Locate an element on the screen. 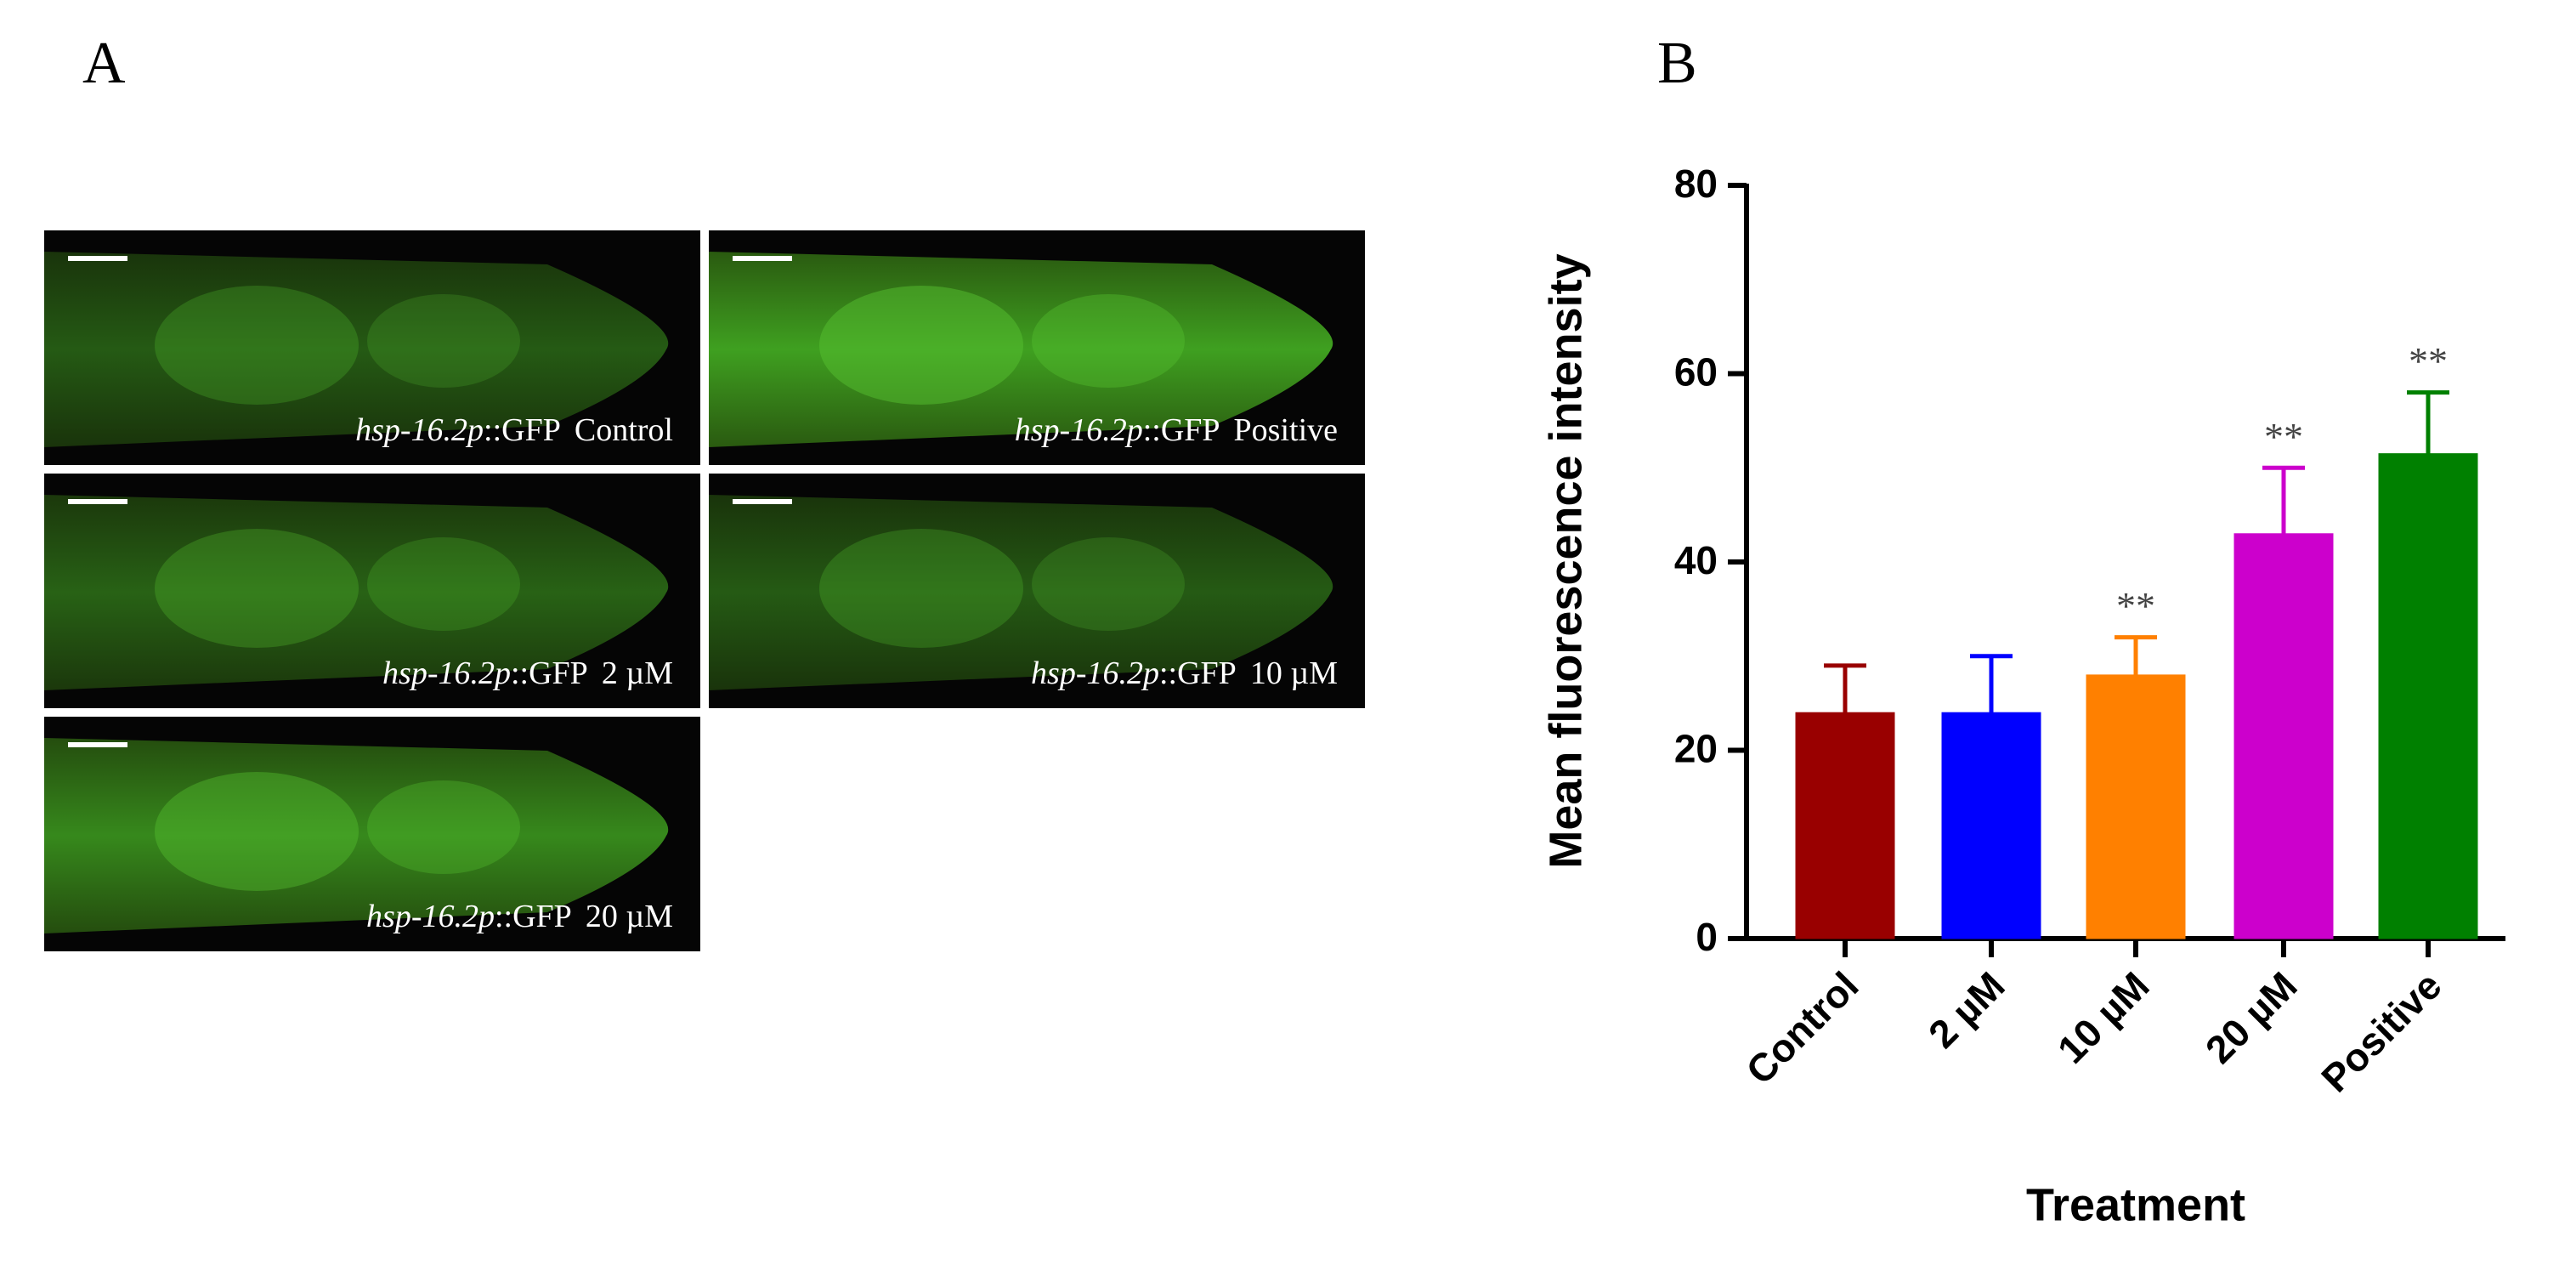 The height and width of the screenshot is (1271, 2576). image-caption: hsp-16.2p::GFP Control is located at coordinates (514, 430).